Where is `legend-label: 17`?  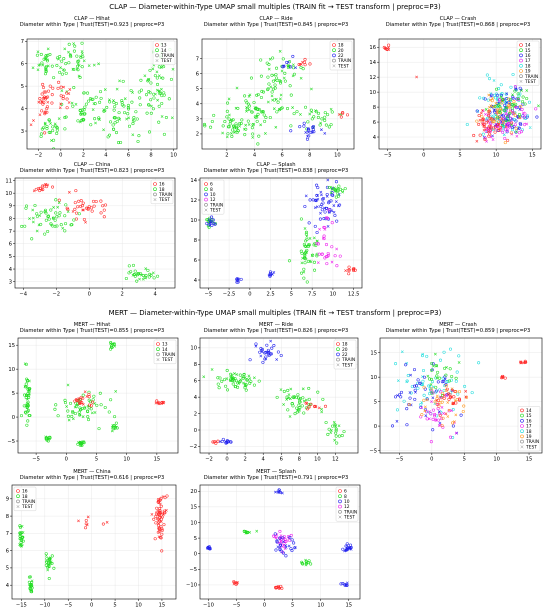
legend-label: 17 is located at coordinates (529, 427).